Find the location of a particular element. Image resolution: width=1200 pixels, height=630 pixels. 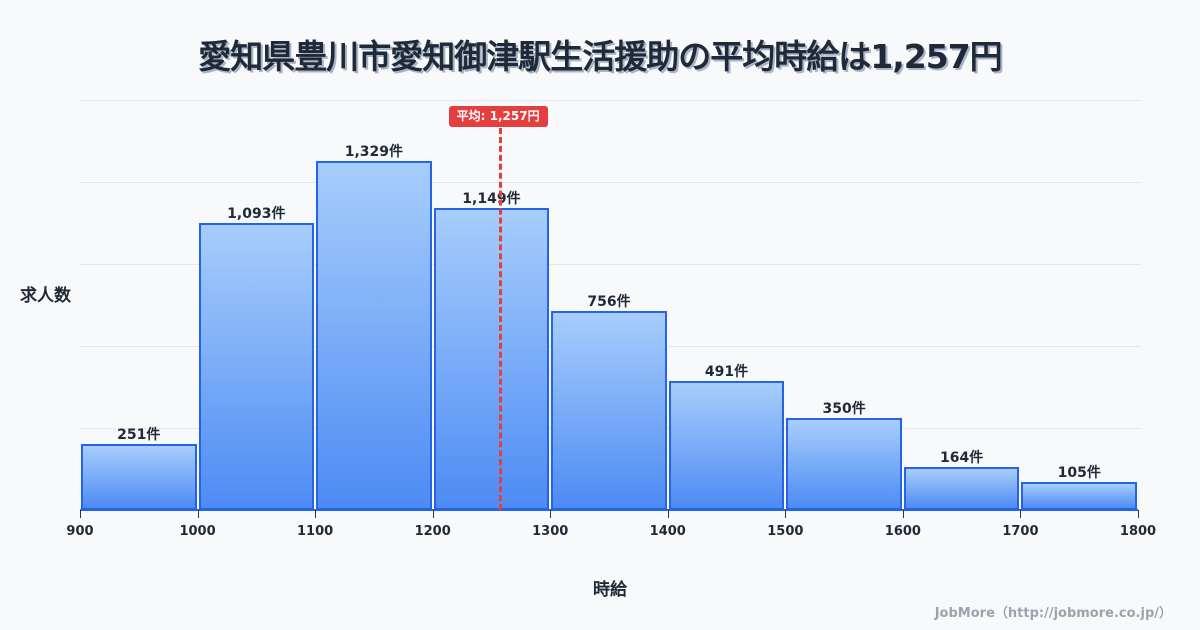

x-axis-label: 時給 is located at coordinates (610, 590).